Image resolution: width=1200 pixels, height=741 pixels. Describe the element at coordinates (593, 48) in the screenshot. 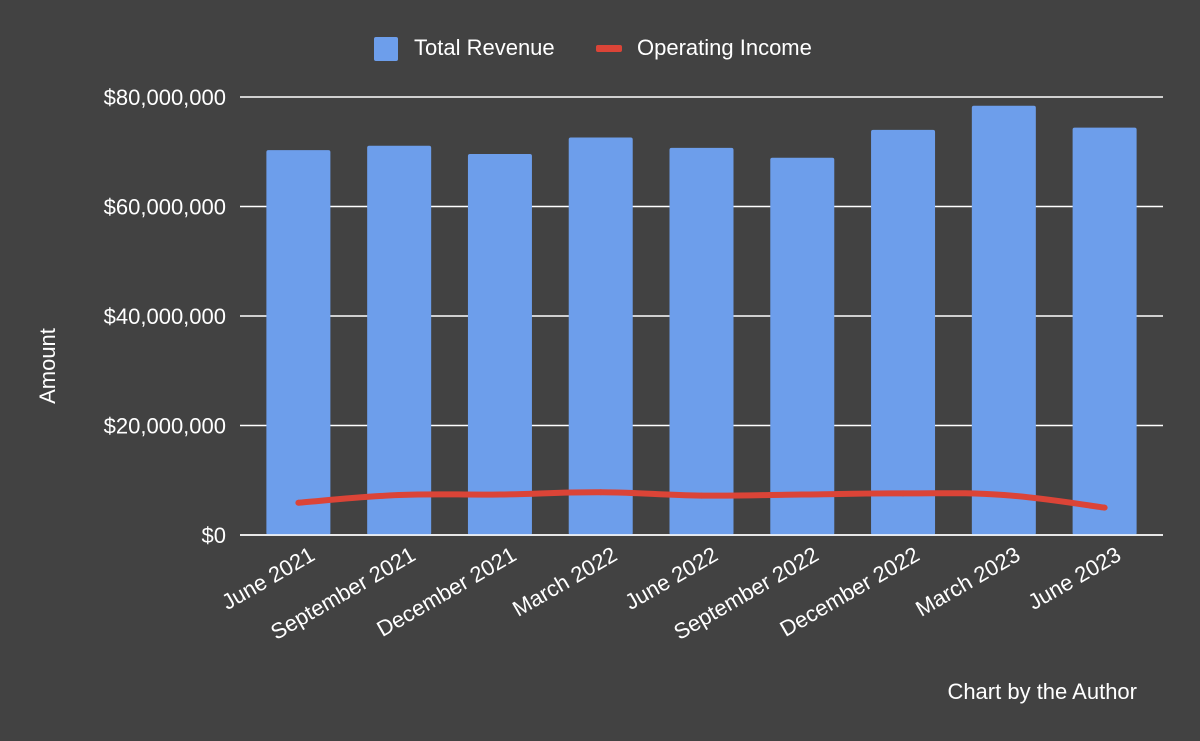

I see `legend: Total Revenue Operating Income` at that location.